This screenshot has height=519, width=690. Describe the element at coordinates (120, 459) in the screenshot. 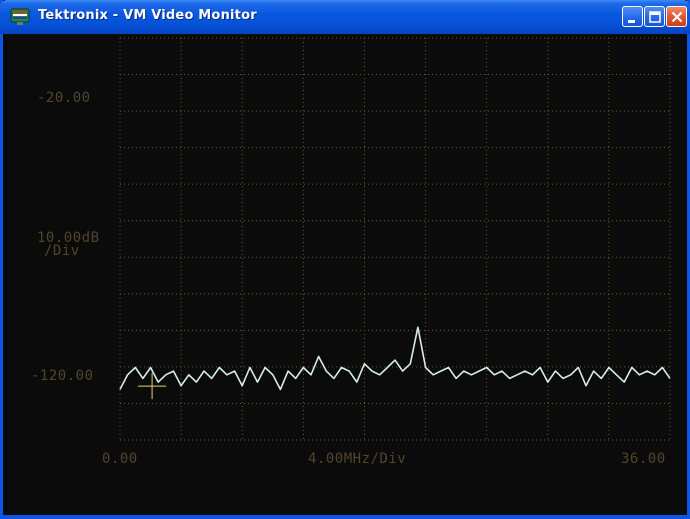

I see `x-left-label: 0.00` at that location.